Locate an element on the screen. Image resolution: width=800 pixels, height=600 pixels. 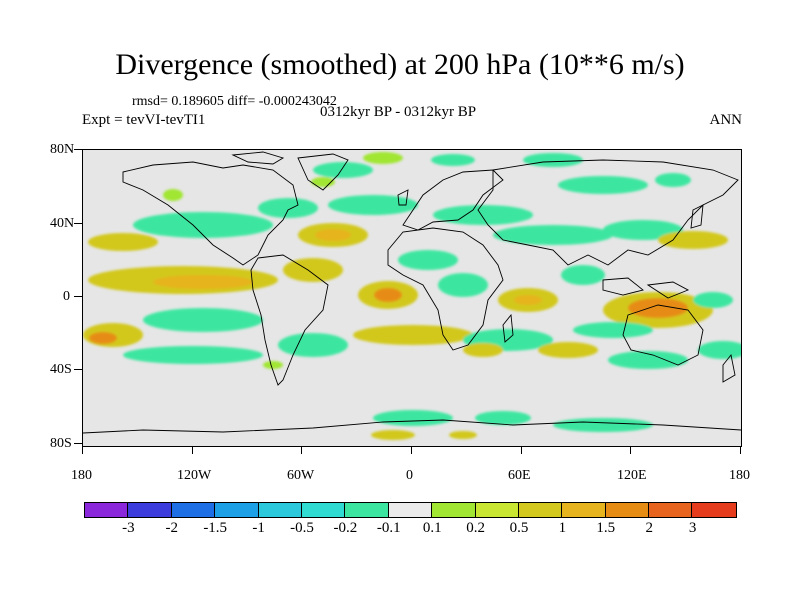
colorbar-label: -0.2 is located at coordinates (345, 528).